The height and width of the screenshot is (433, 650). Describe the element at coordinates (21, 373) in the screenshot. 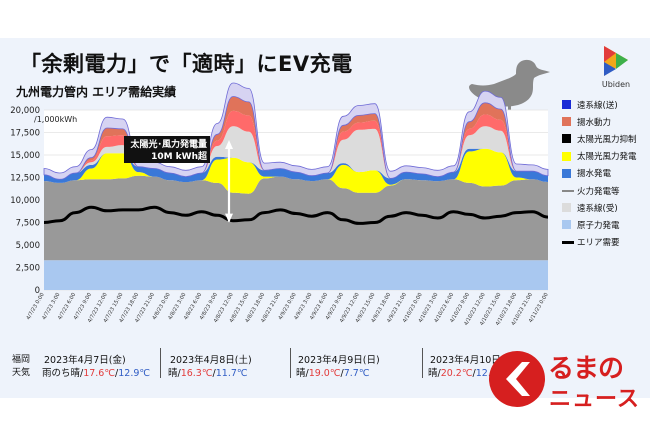

I see `weather-row-label-weather: 天気` at that location.